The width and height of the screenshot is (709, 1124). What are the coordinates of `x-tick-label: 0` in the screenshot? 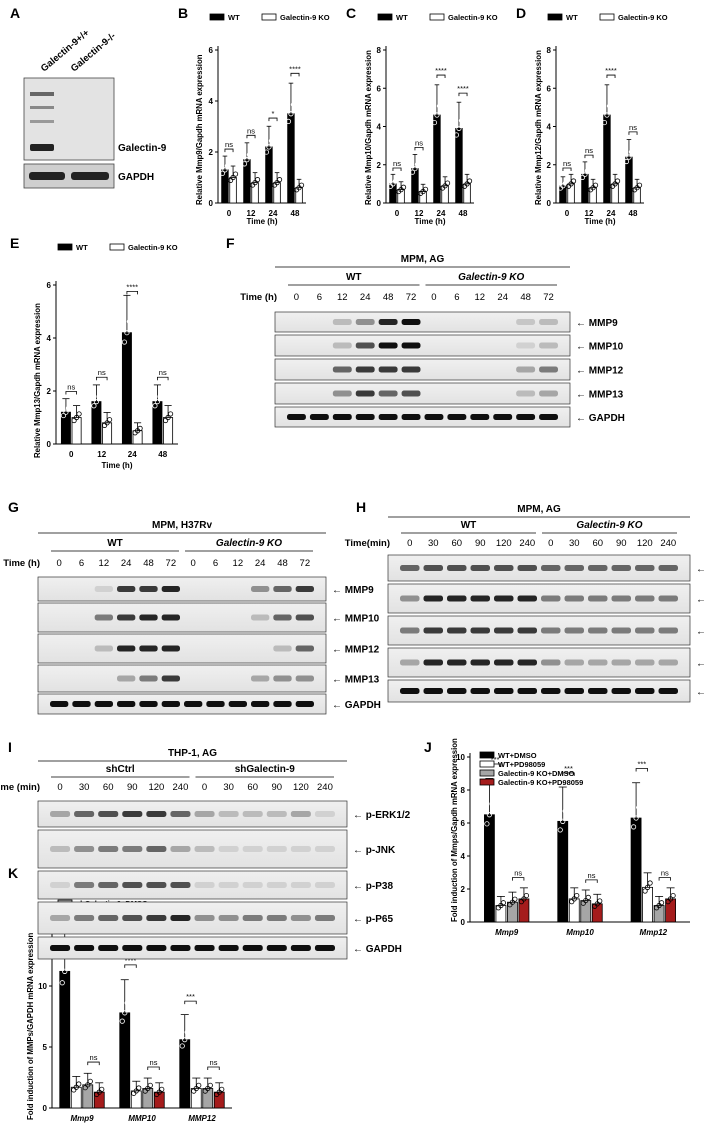 It's located at (397, 213).